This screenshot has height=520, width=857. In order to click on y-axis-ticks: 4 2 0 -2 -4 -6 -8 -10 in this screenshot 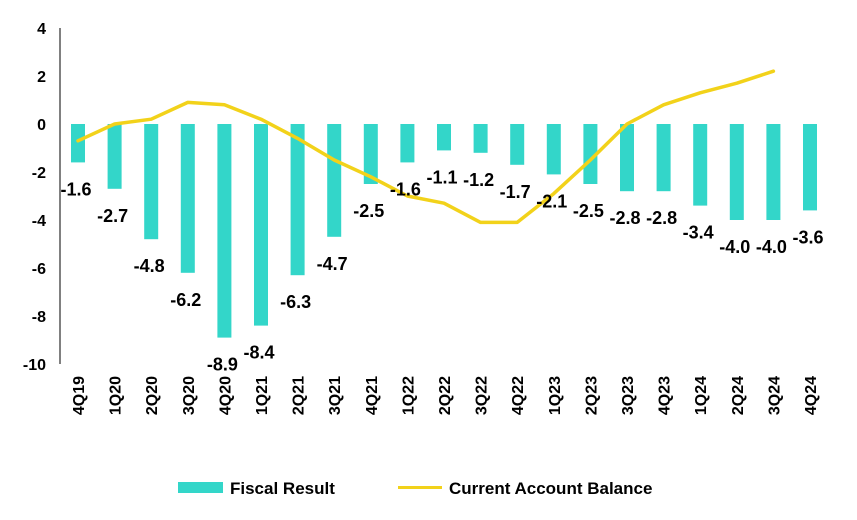, I will do `click(34, 197)`.